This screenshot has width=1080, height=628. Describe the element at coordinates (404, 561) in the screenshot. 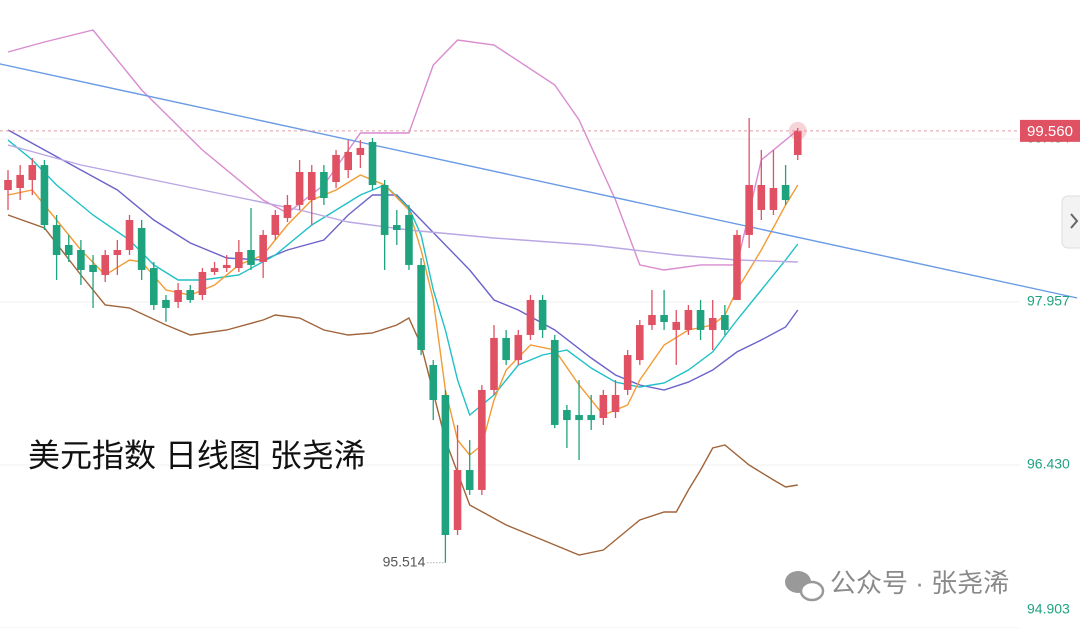

I see `low-annotation: 95.514` at that location.